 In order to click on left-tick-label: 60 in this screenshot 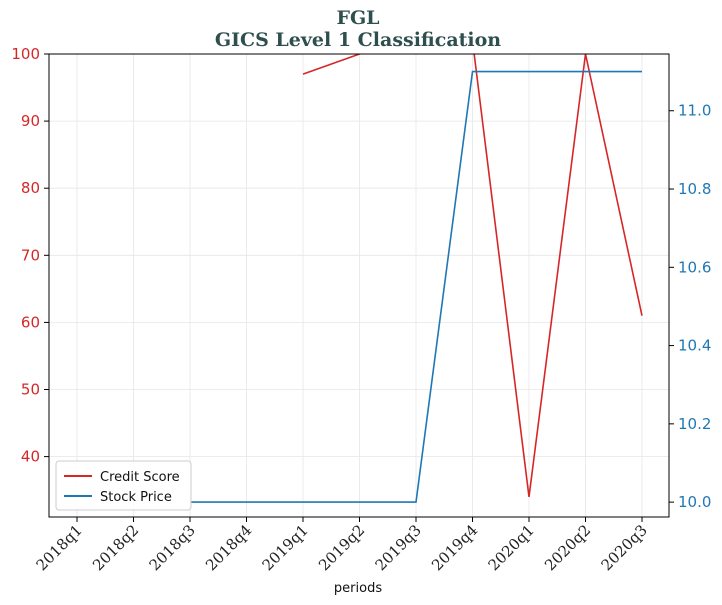, I will do `click(30, 322)`.